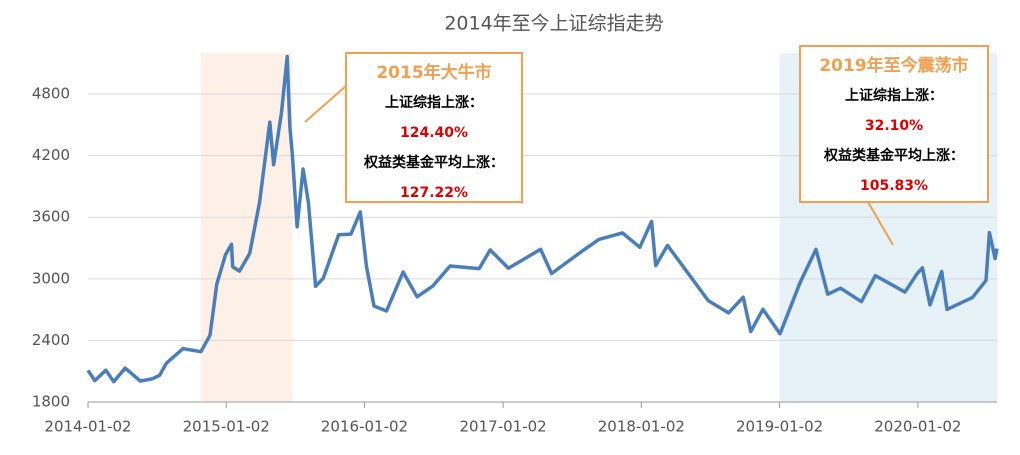  What do you see at coordinates (364, 427) in the screenshot?
I see `x-tick-label: 2016-01-02` at bounding box center [364, 427].